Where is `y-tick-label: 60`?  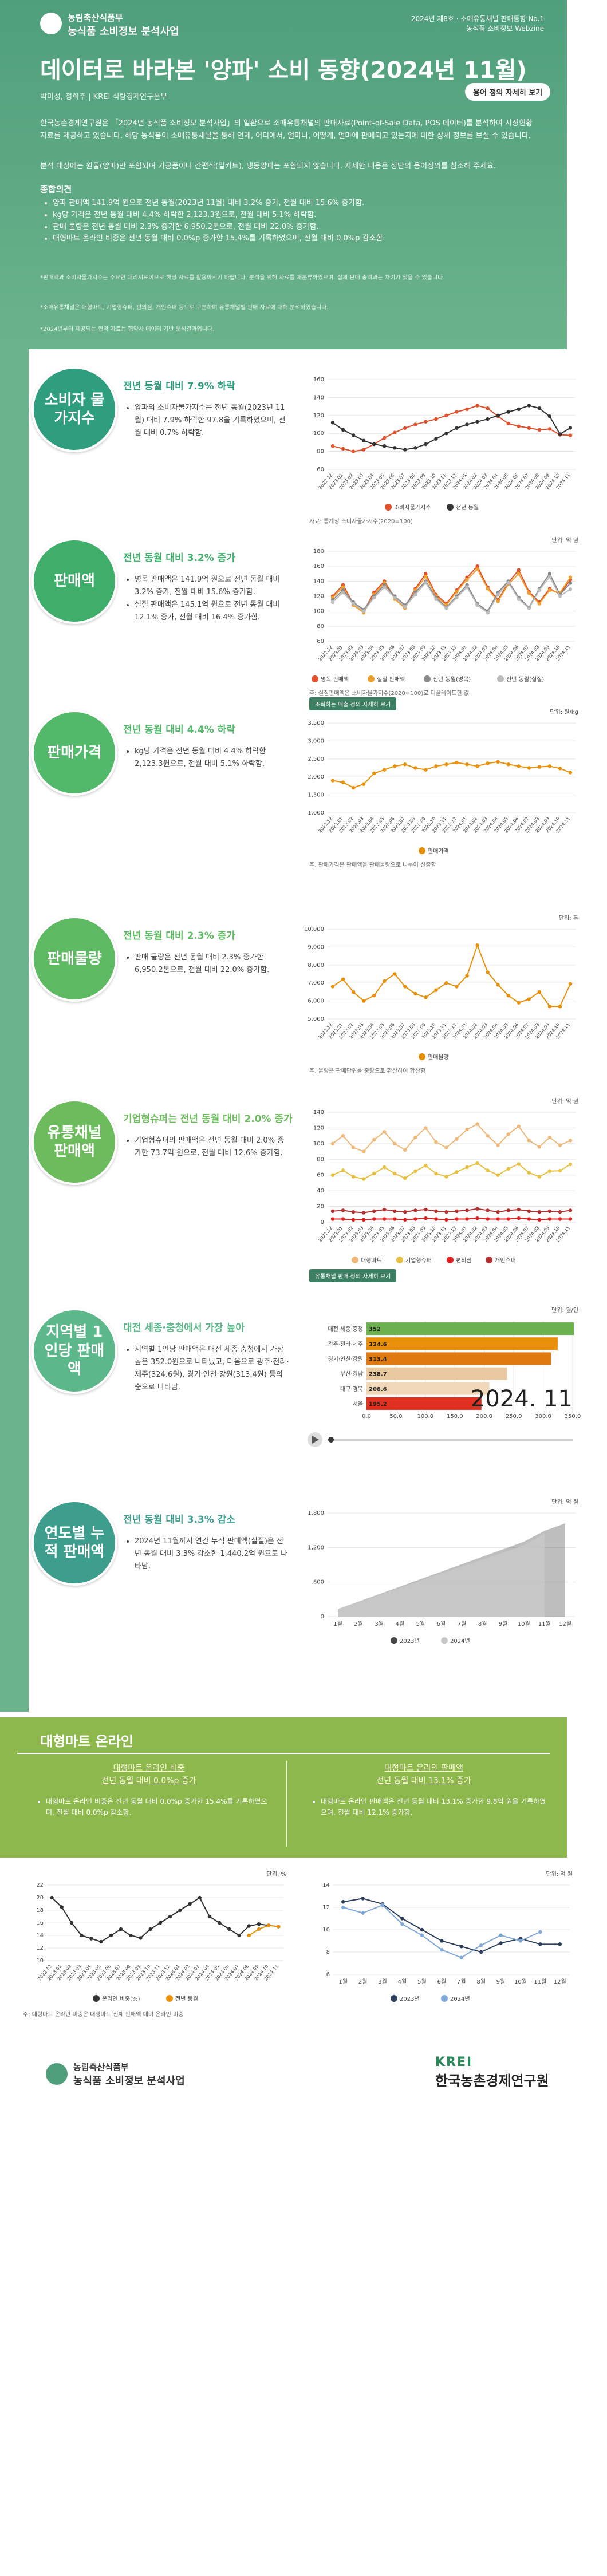 y-tick-label: 60 is located at coordinates (320, 641).